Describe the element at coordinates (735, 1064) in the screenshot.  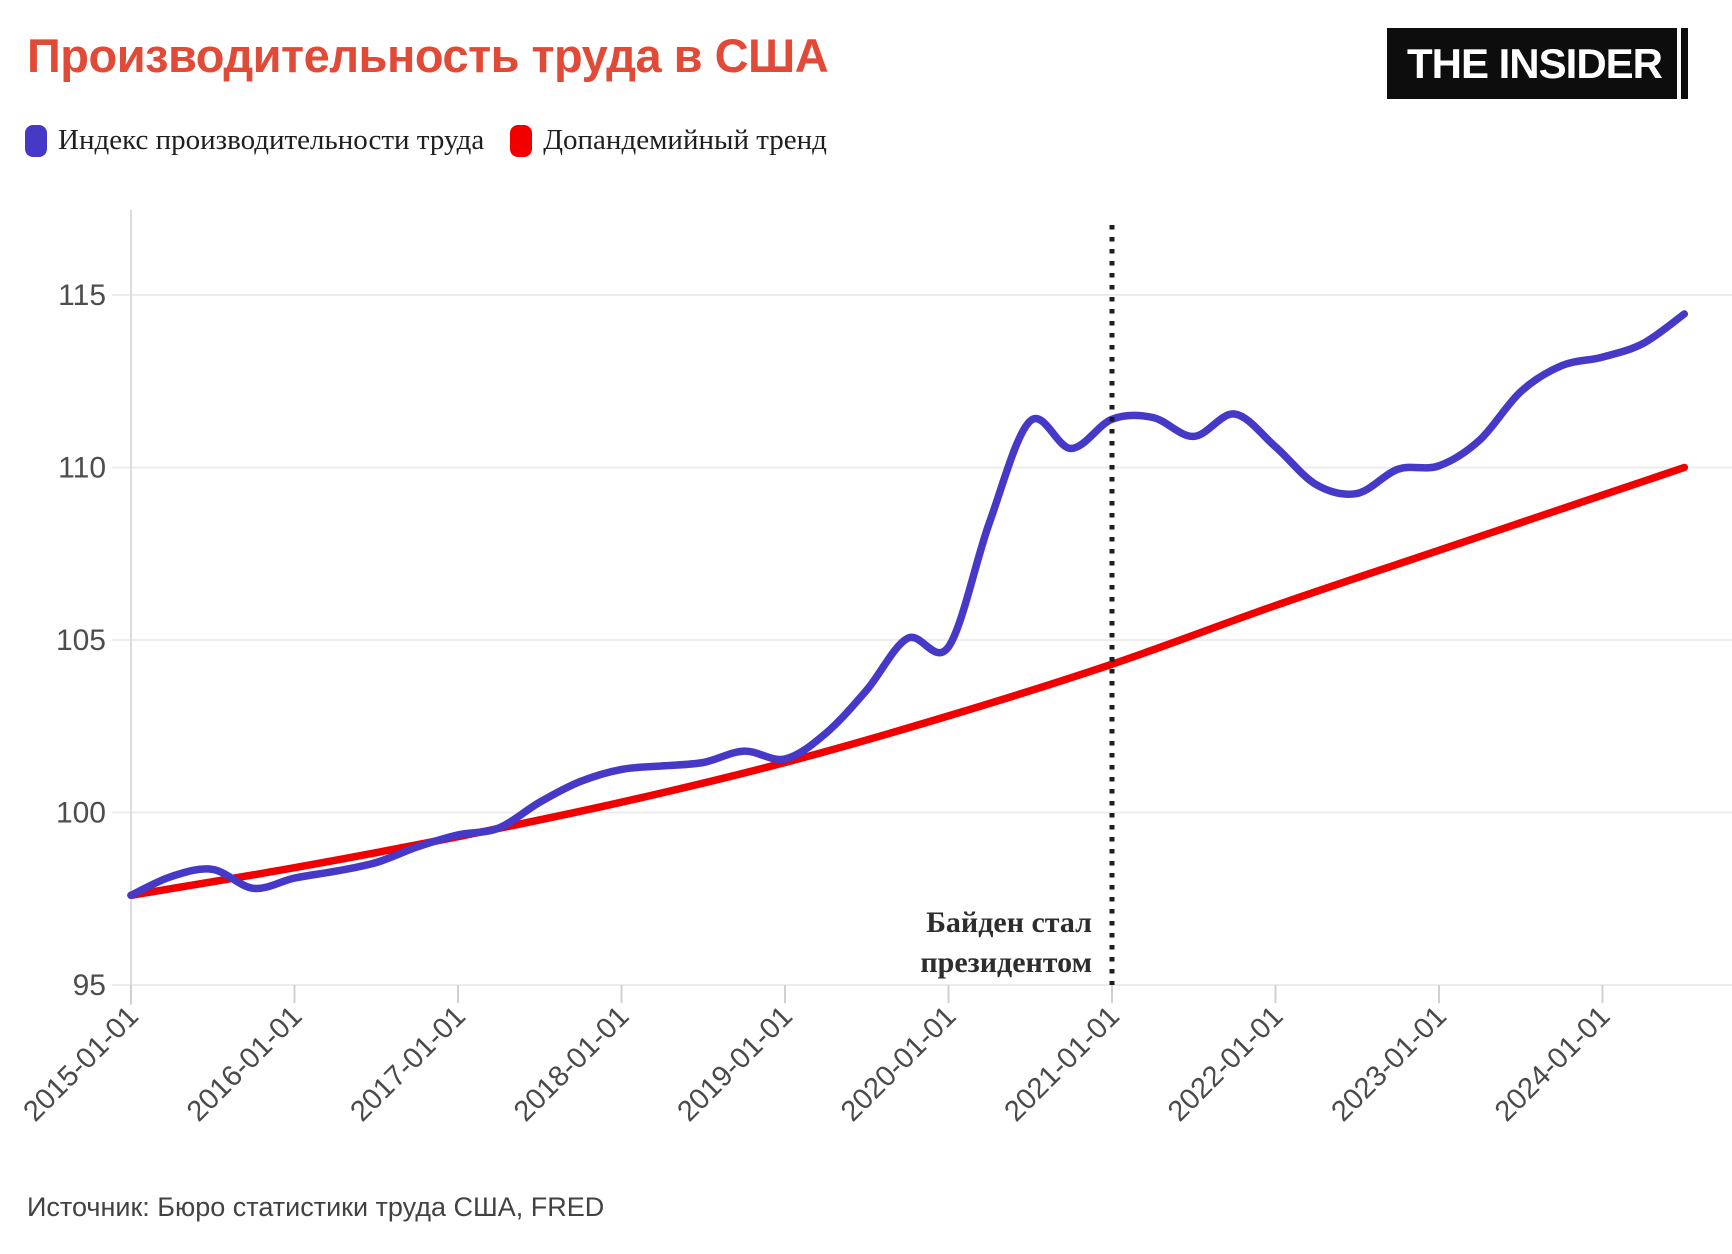
I see `x-tick-label-2019: 2019-01-01` at that location.